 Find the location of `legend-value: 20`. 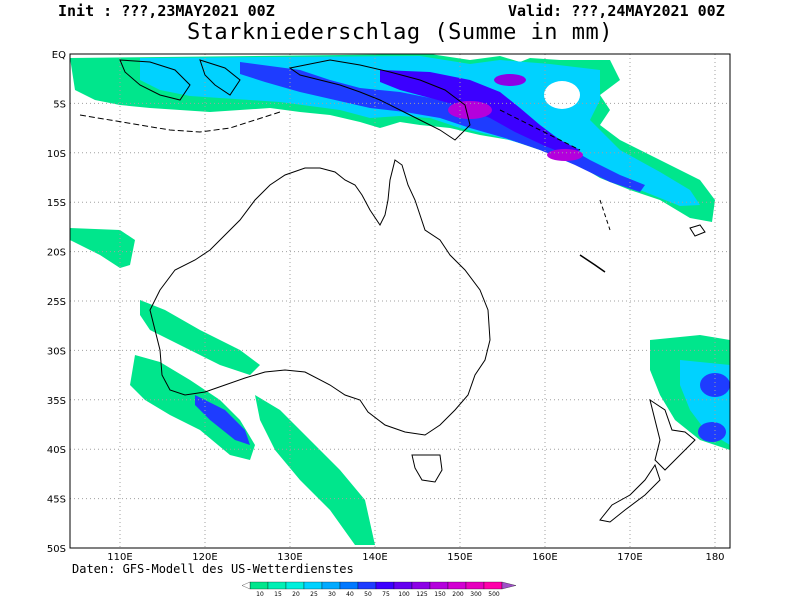

legend-value: 20 is located at coordinates (296, 594).